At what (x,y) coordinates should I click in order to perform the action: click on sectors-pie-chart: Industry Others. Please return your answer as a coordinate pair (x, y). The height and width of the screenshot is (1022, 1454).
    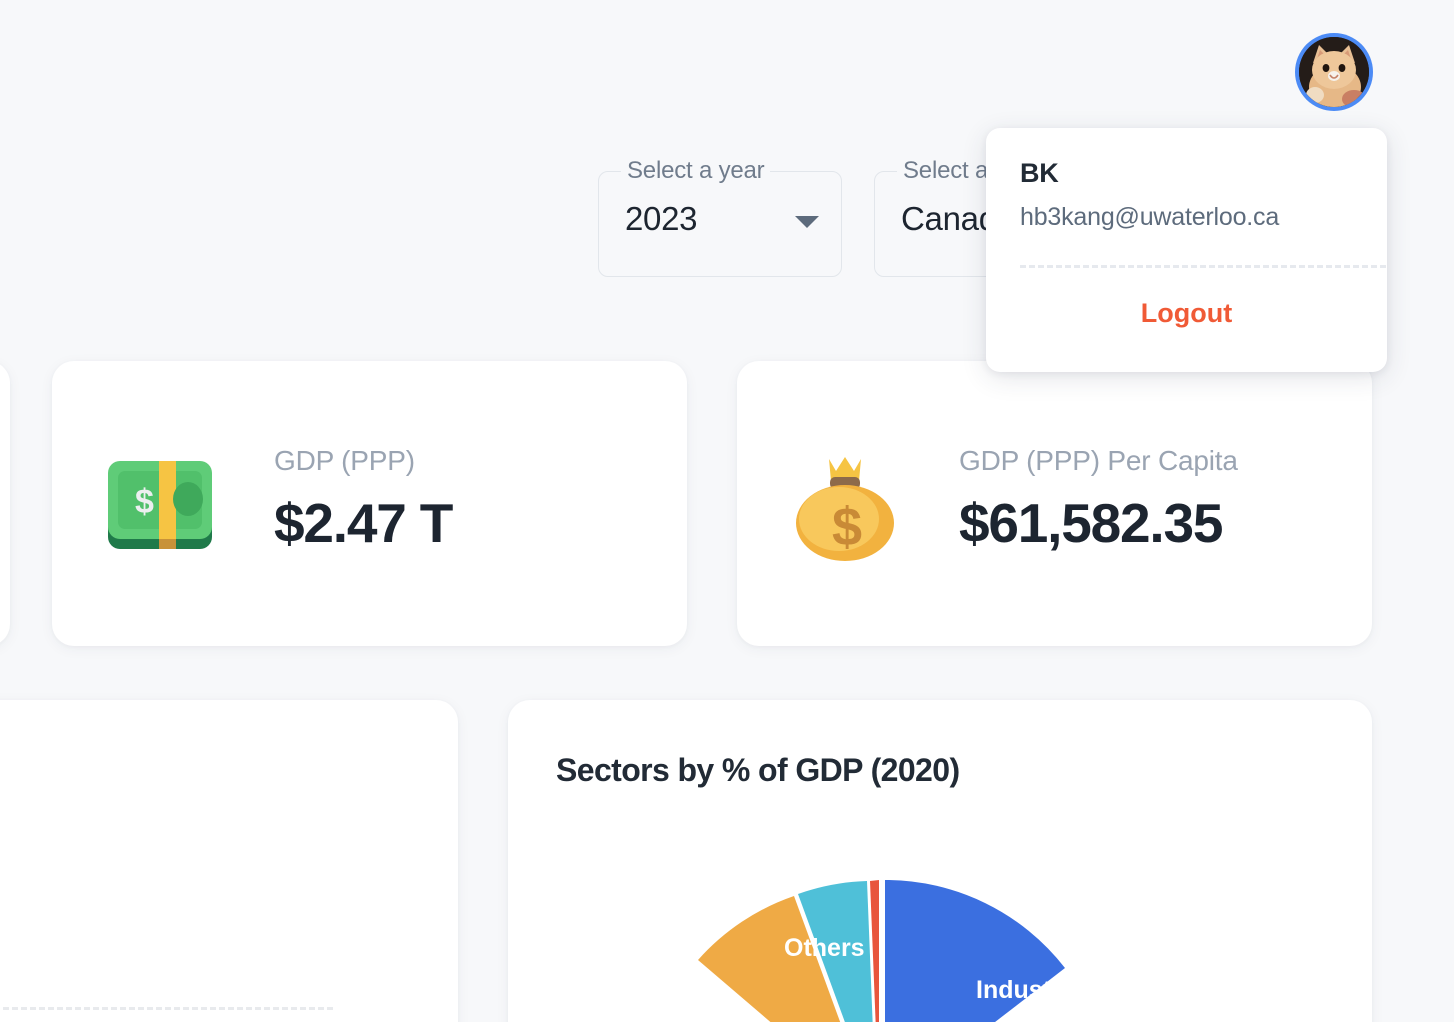
    Looking at the image, I should click on (898, 946).